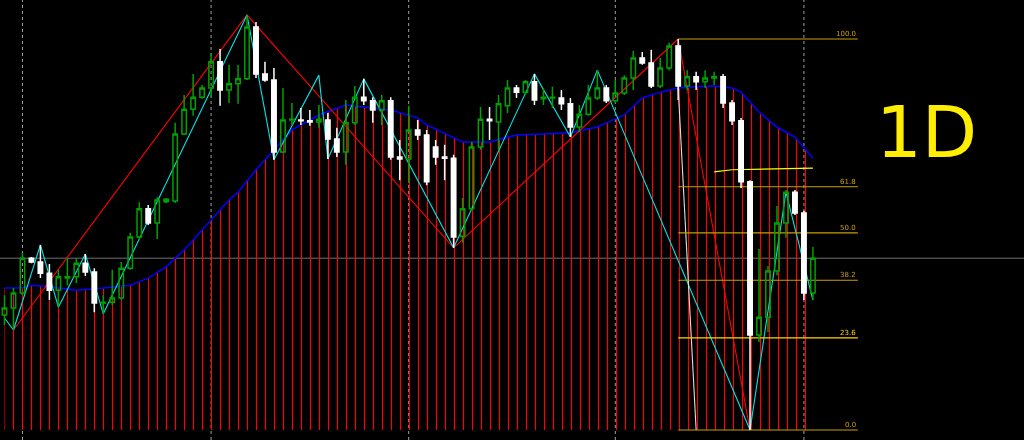  What do you see at coordinates (927, 132) in the screenshot?
I see `annotation: 1D` at bounding box center [927, 132].